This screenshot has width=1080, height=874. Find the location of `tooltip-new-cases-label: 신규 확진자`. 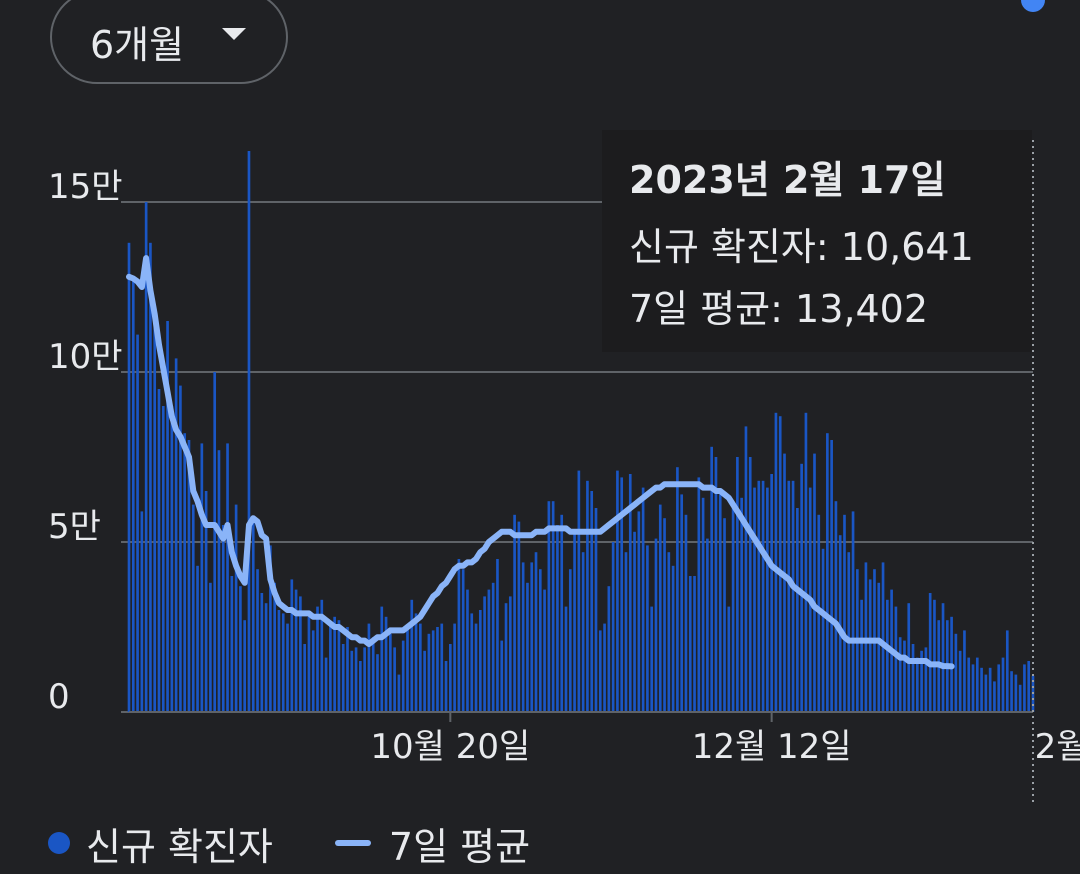

tooltip-new-cases-label: 신규 확진자 is located at coordinates (722, 247).